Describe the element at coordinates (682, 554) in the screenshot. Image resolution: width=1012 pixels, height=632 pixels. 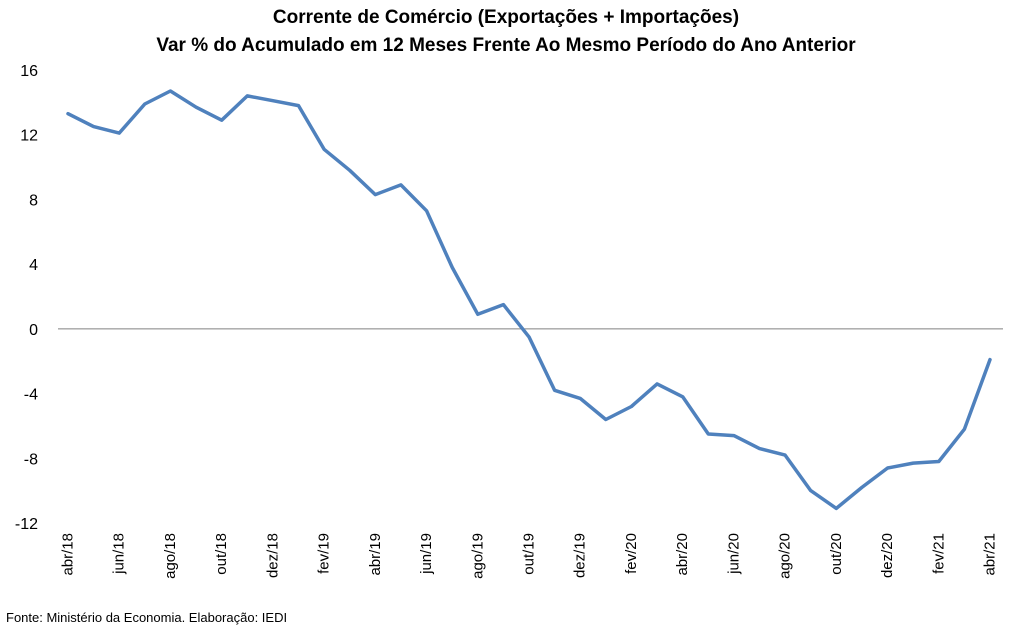
I see `x-tick-label: abr/20` at that location.